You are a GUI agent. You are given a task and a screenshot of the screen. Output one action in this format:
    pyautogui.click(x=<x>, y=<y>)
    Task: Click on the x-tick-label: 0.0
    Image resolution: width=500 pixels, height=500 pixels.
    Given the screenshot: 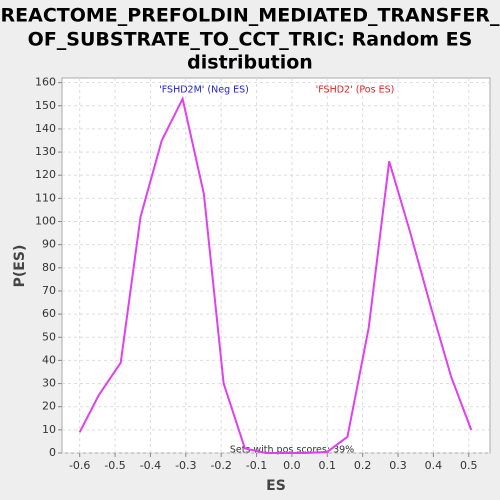 What is the action you would take?
    pyautogui.click(x=292, y=465)
    